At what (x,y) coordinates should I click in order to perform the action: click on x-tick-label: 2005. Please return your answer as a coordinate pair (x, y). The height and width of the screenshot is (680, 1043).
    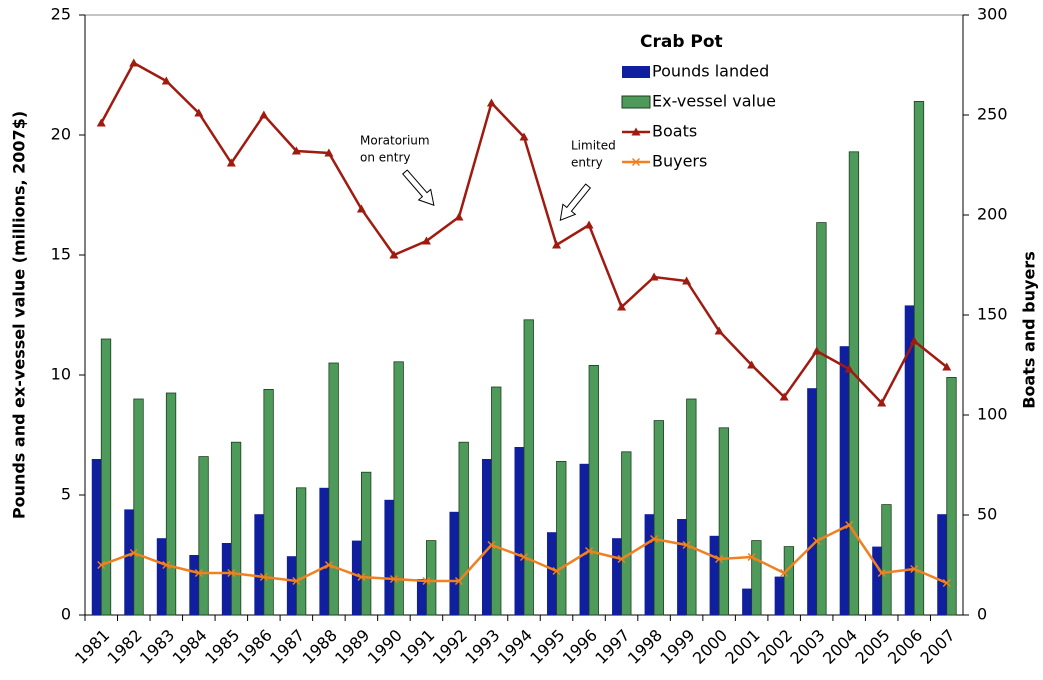
    Looking at the image, I should click on (872, 647).